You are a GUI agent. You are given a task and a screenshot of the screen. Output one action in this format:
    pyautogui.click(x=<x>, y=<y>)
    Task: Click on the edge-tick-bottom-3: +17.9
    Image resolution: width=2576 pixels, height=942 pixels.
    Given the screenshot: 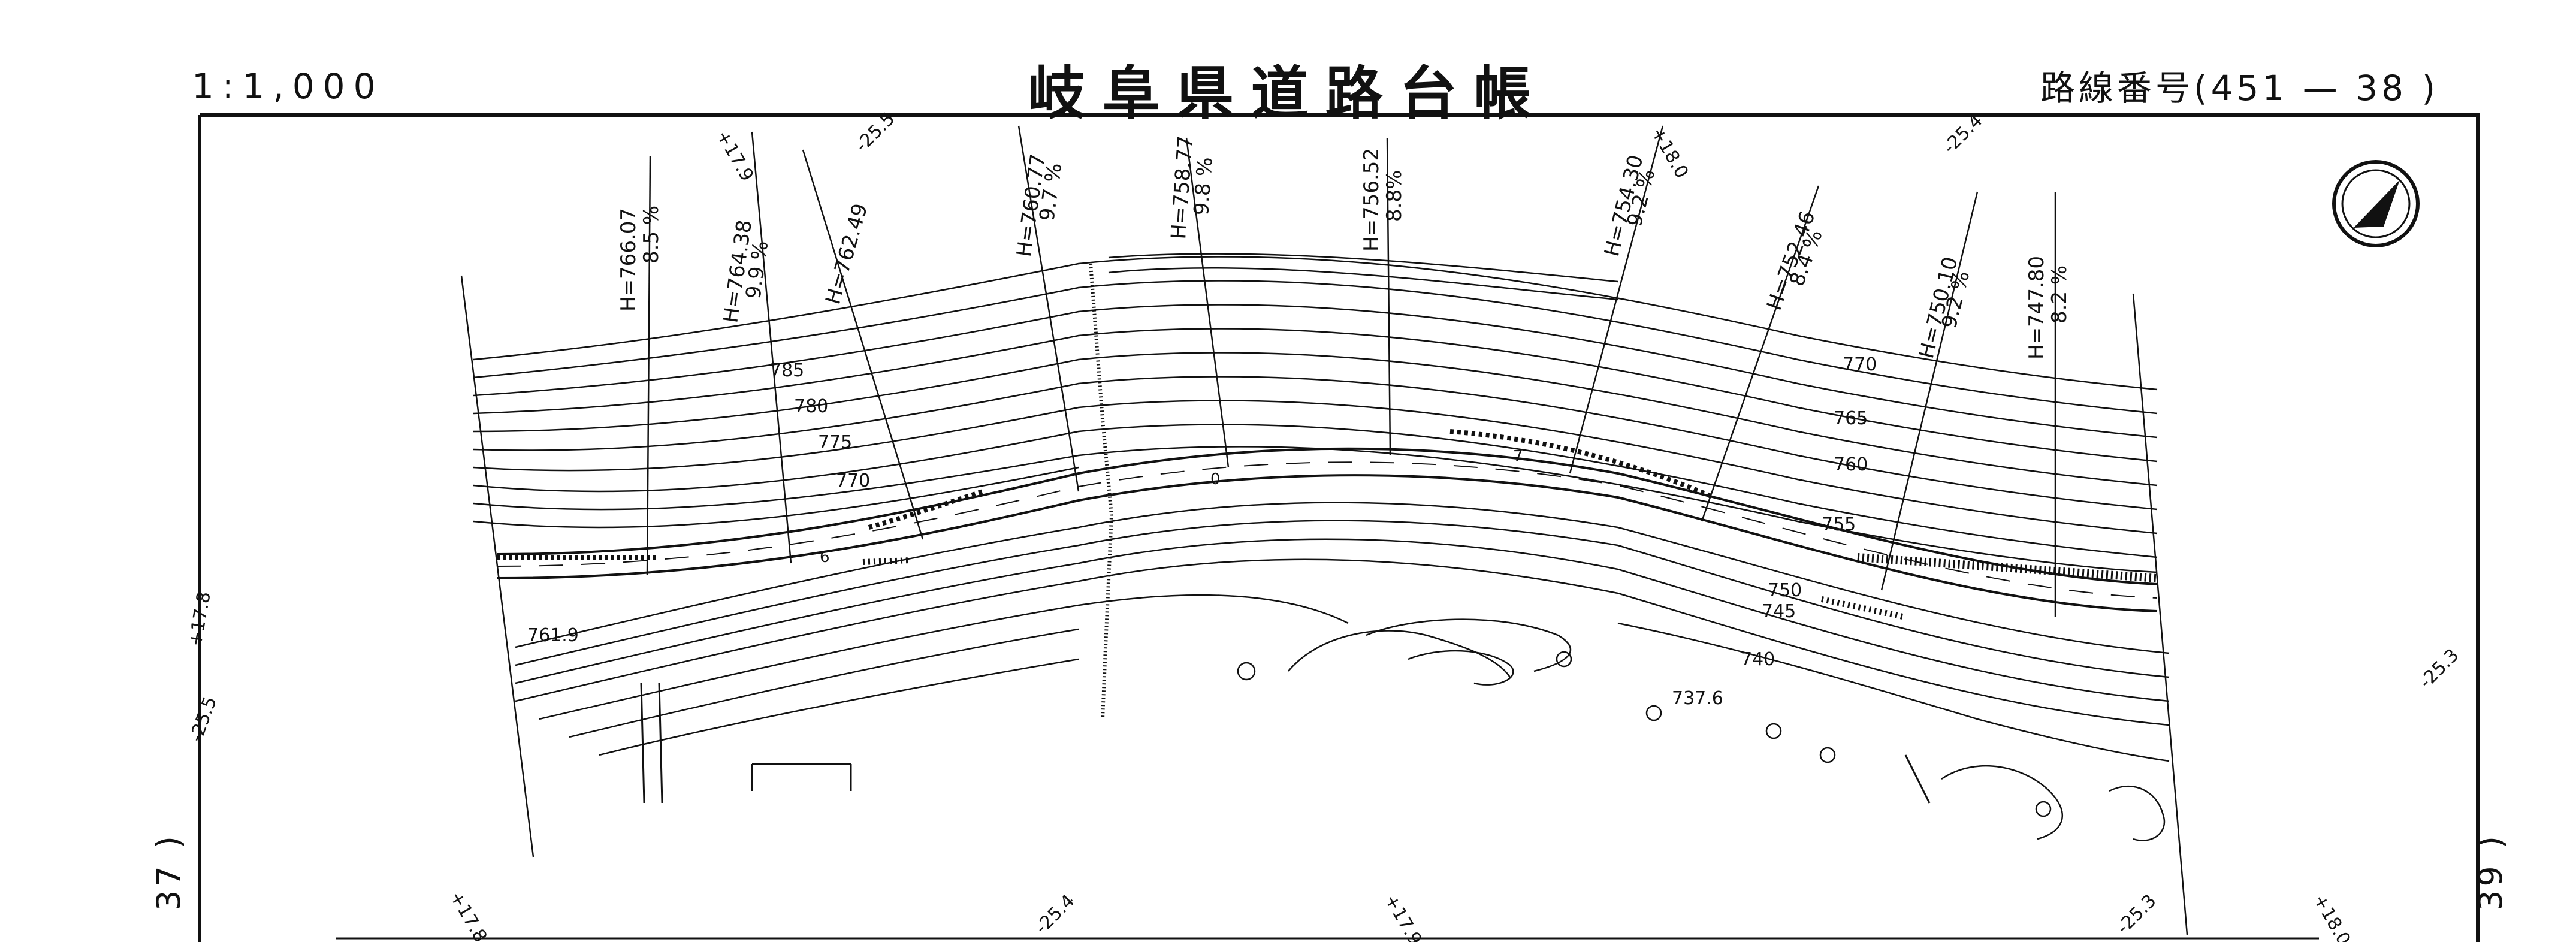 What is the action you would take?
    pyautogui.click(x=1403, y=917)
    